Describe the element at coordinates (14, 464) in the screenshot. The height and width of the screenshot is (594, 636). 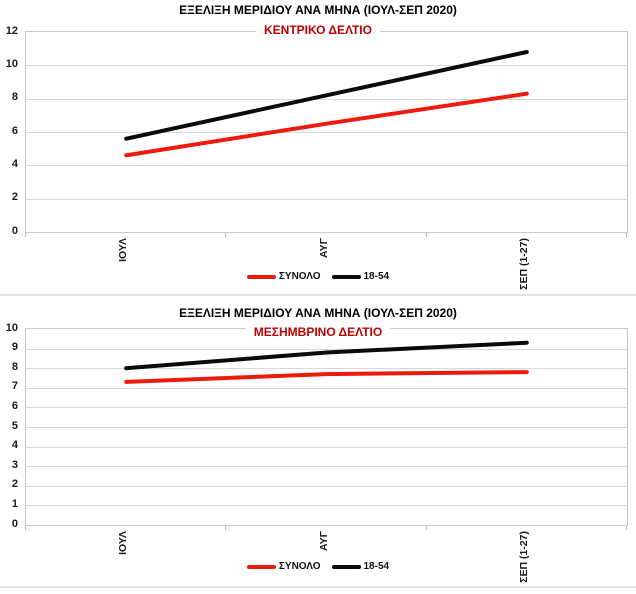
I see `y-axis-label: 3` at that location.